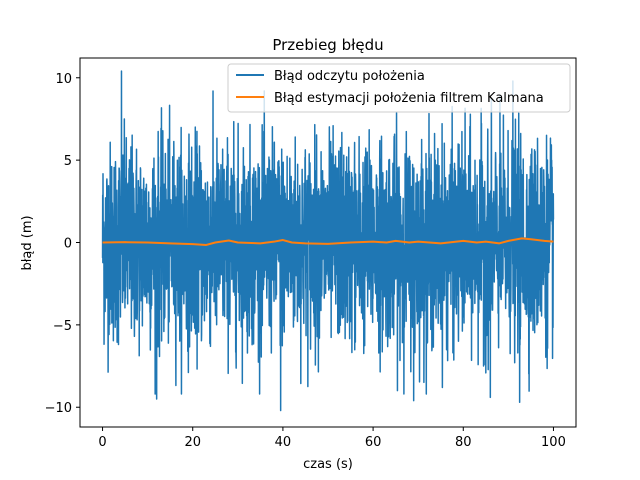  What do you see at coordinates (349, 76) in the screenshot?
I see `legend-label-measurement: Błąd odczytu położenia` at bounding box center [349, 76].